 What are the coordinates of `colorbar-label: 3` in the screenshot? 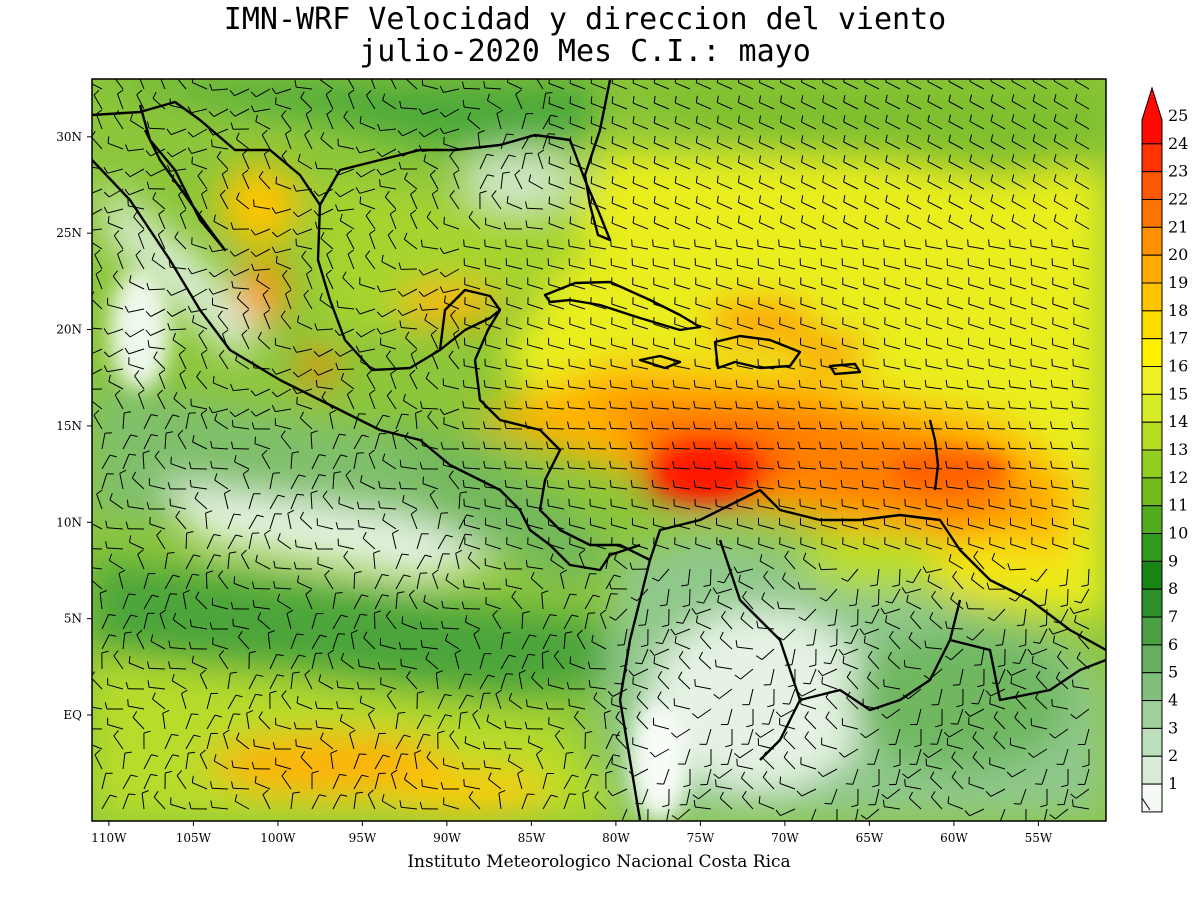 It's located at (1173, 727).